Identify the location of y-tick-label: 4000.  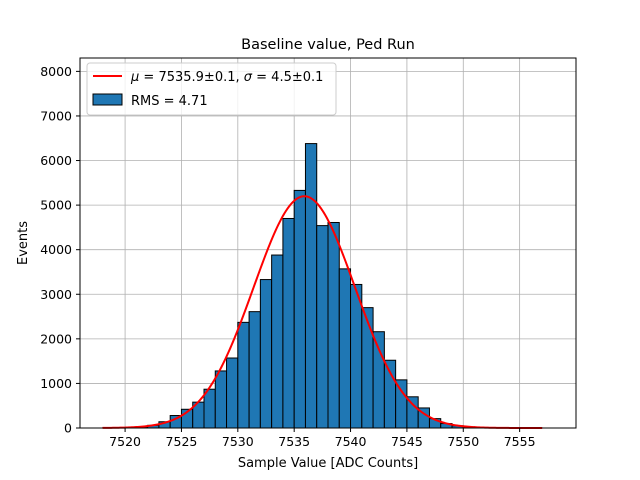
(56, 249).